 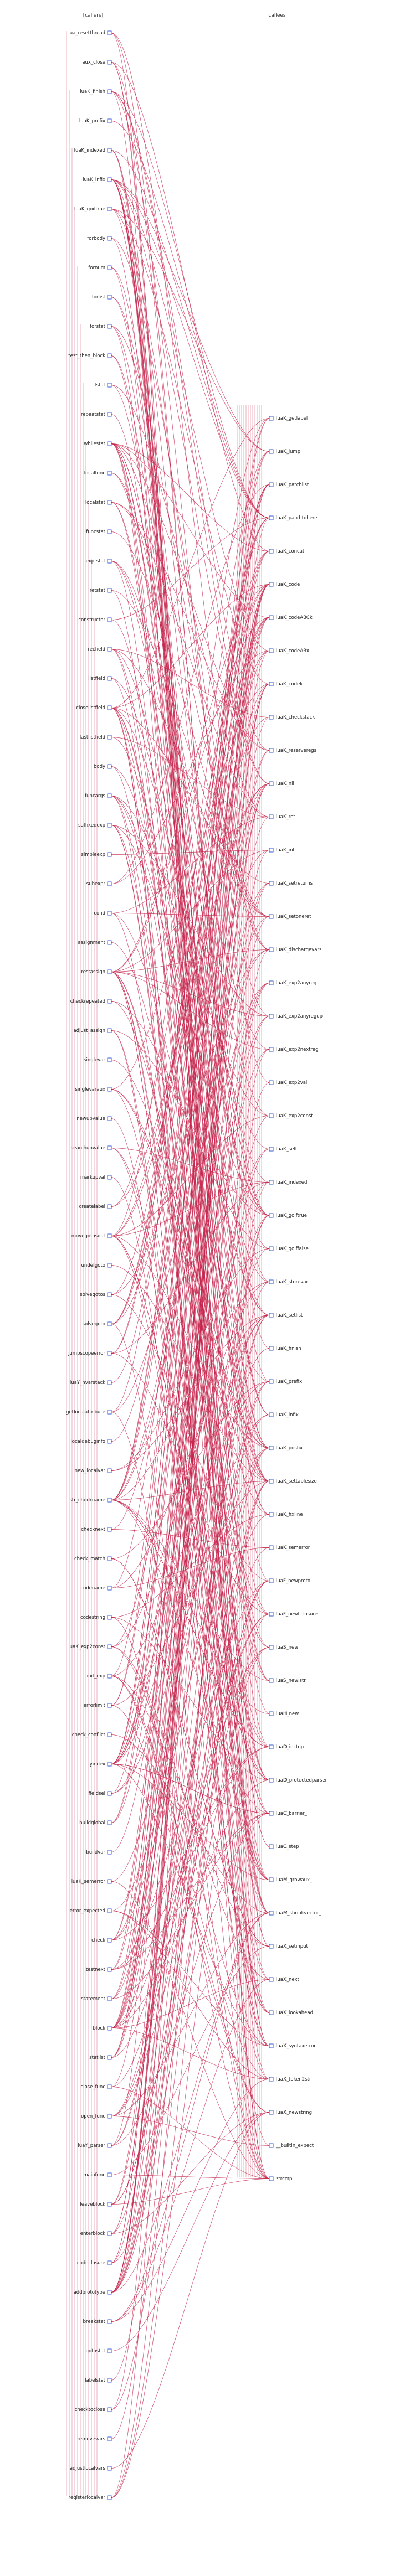 I want to click on caller-node-localstat: localstat, so click(x=98, y=502).